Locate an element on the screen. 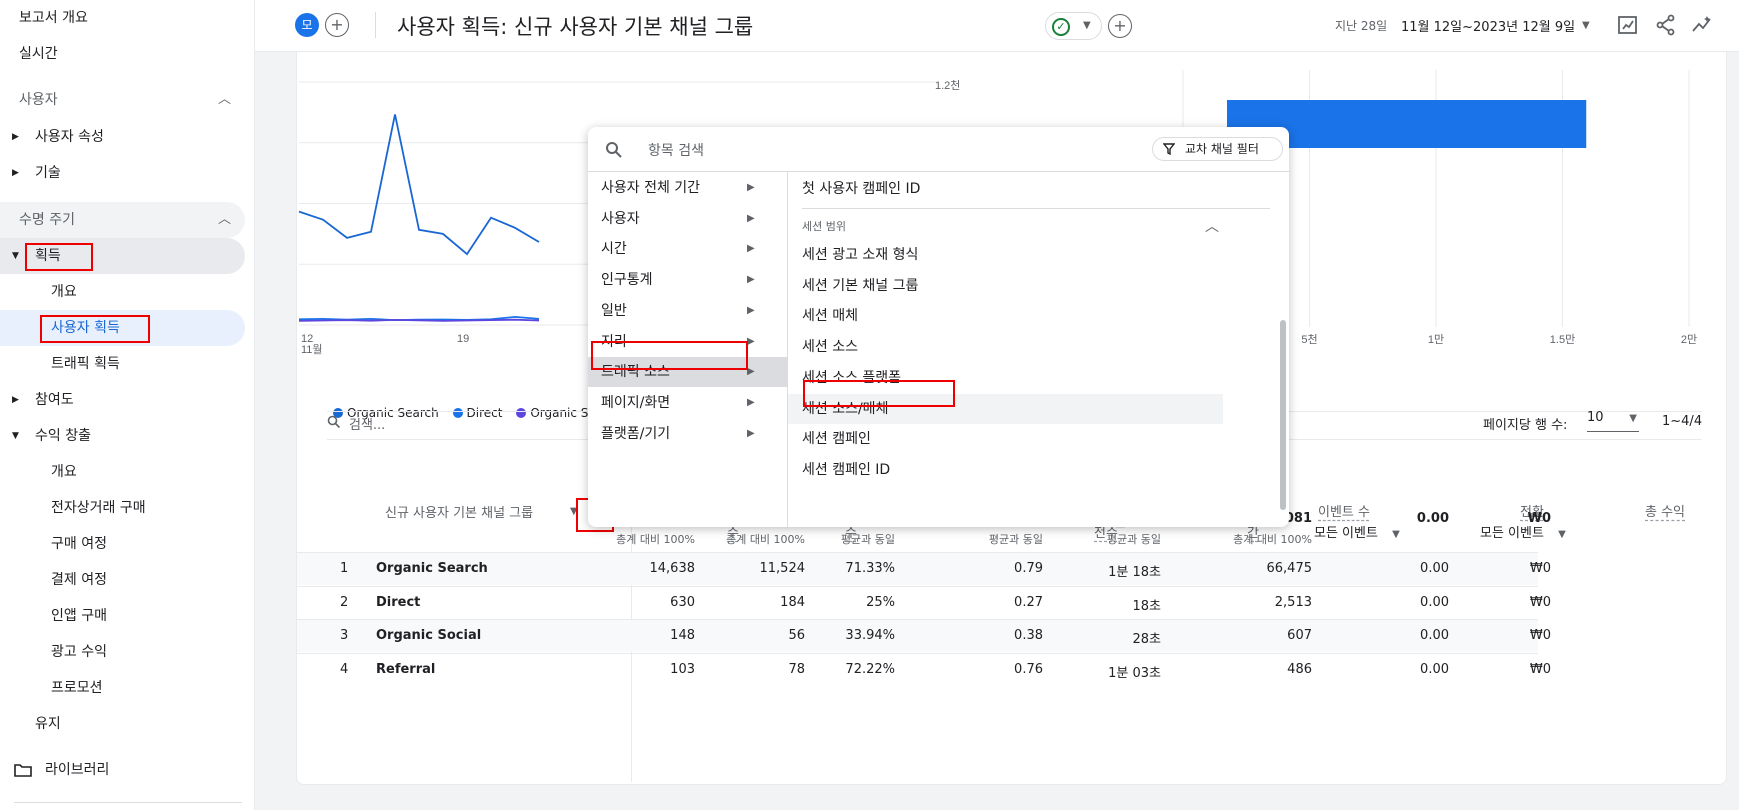 Image resolution: width=1739 pixels, height=810 pixels. sidebar-item-realtime: 실시간 is located at coordinates (38, 54).